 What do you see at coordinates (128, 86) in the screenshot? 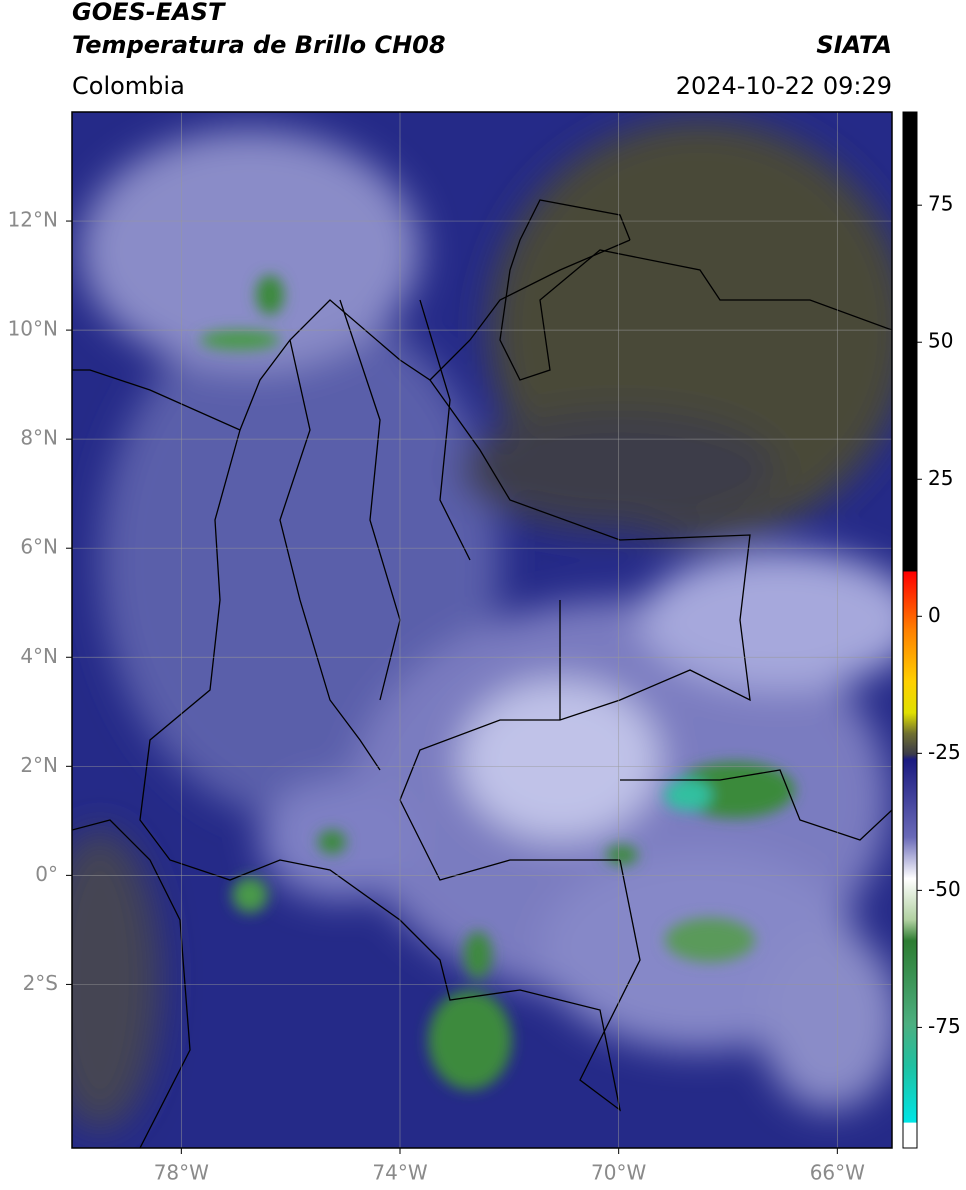
I see `region: Colombia` at bounding box center [128, 86].